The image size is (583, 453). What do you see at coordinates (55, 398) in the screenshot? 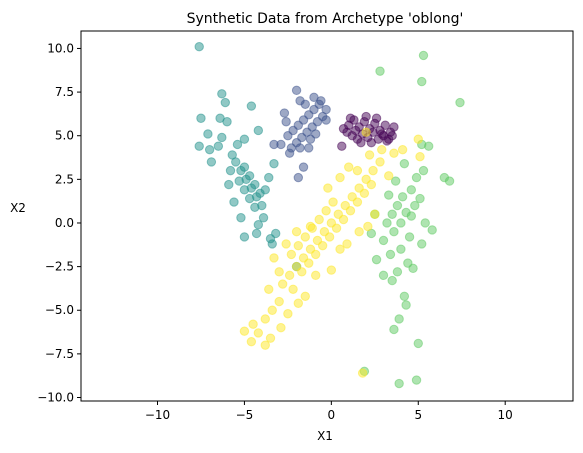
I see `y-tick-label: −10.0` at bounding box center [55, 398].